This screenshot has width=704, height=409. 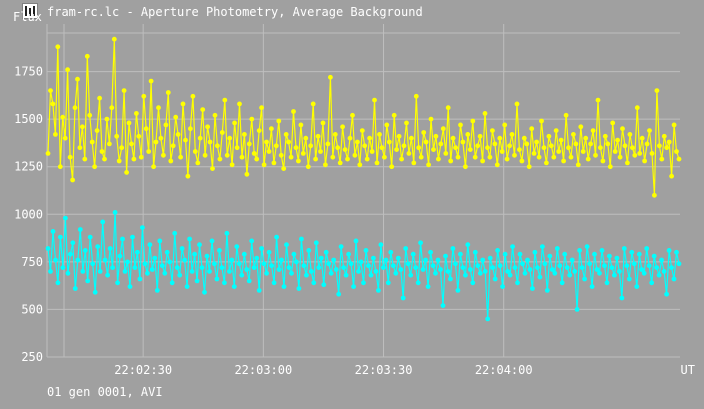 I want to click on y-tick-label: 1750, so click(x=28, y=72).